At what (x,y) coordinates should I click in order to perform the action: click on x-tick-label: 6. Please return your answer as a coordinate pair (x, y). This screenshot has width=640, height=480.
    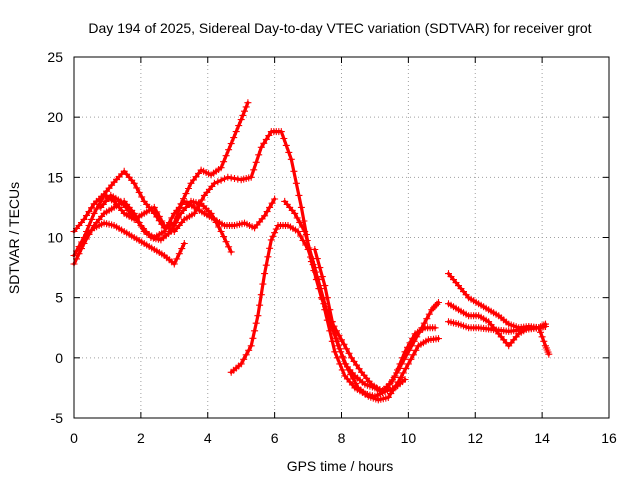
    Looking at the image, I should click on (275, 438).